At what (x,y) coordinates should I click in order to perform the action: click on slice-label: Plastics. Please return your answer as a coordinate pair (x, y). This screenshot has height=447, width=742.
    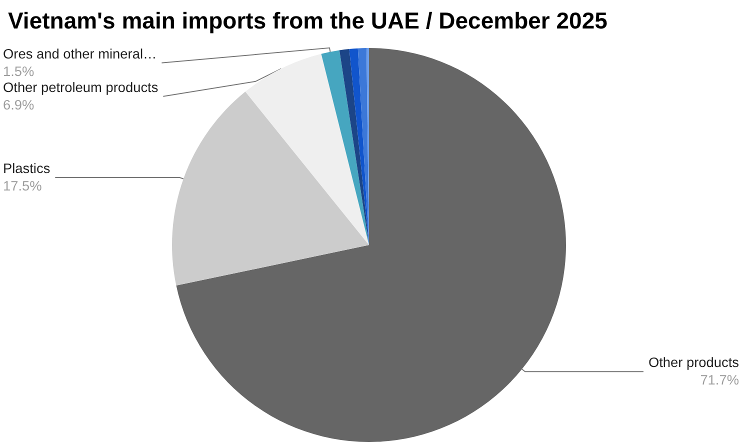
    Looking at the image, I should click on (26, 168).